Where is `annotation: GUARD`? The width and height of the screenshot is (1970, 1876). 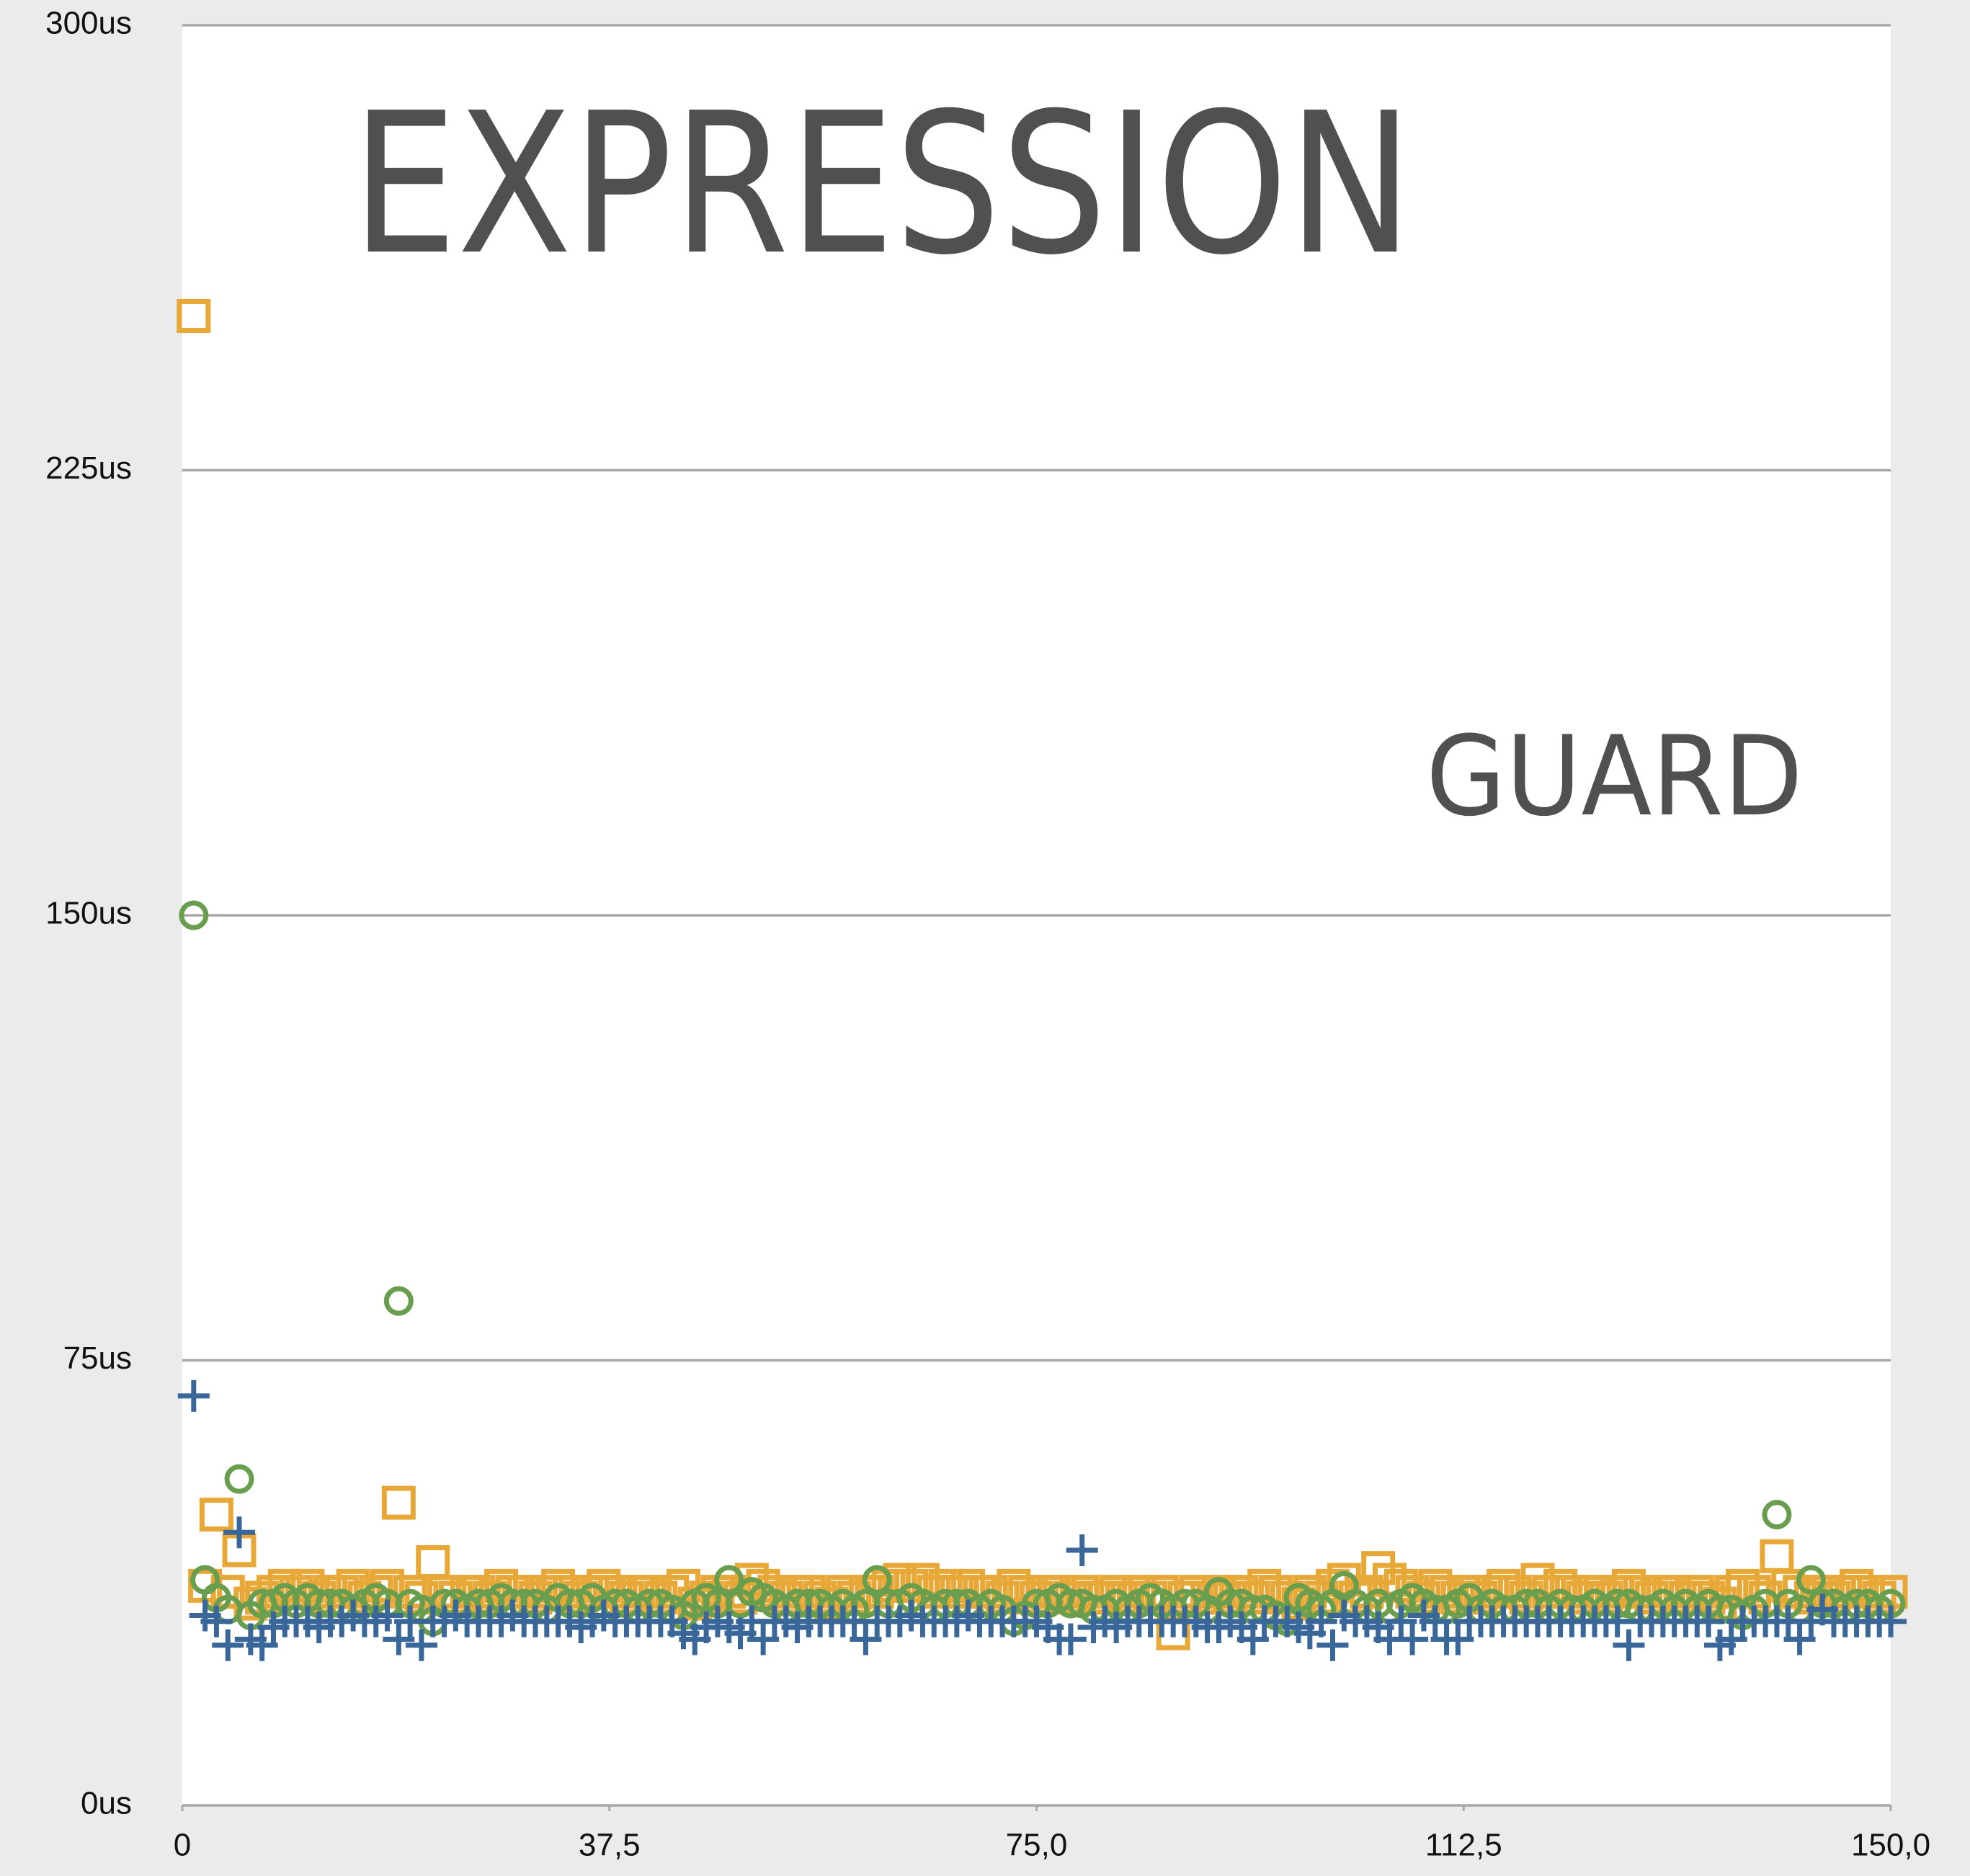
annotation: GUARD is located at coordinates (1614, 777).